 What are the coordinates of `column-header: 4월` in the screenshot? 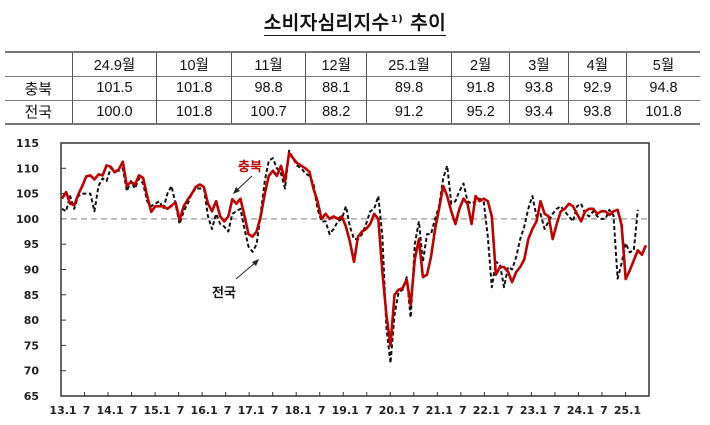 It's located at (597, 64).